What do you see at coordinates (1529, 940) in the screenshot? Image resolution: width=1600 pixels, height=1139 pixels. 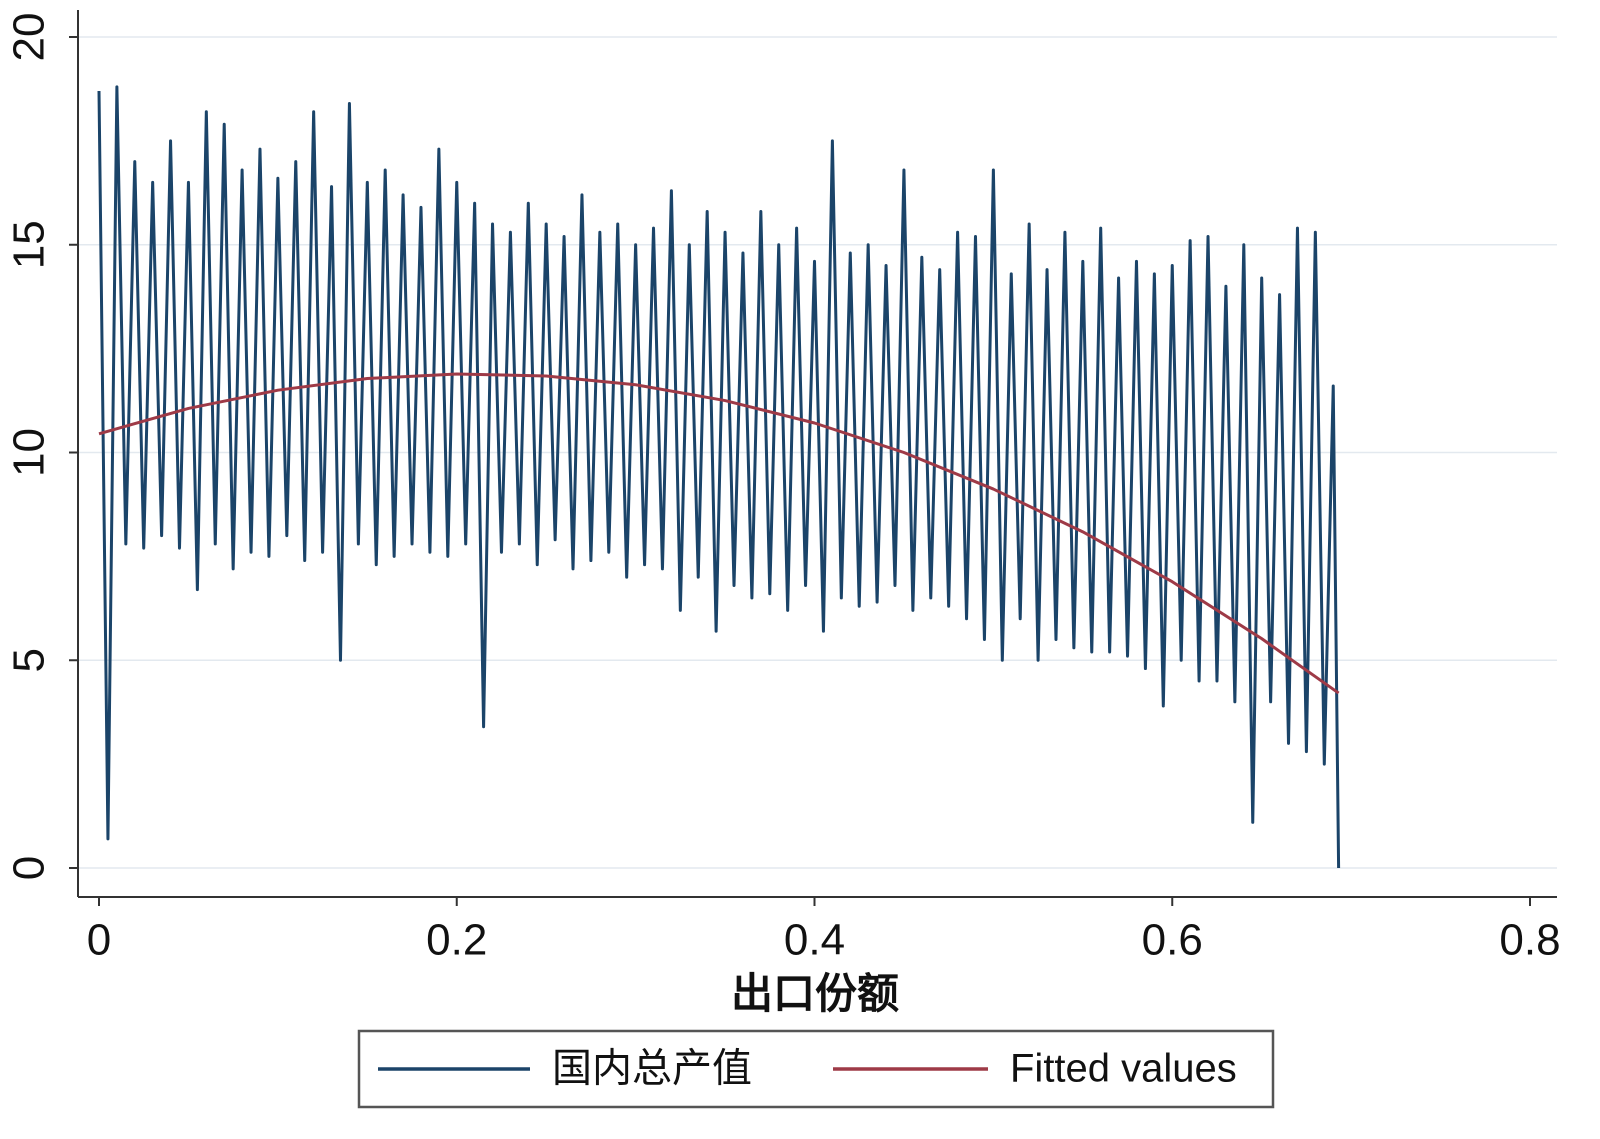 I see `x-tick-label: 0.8` at bounding box center [1529, 940].